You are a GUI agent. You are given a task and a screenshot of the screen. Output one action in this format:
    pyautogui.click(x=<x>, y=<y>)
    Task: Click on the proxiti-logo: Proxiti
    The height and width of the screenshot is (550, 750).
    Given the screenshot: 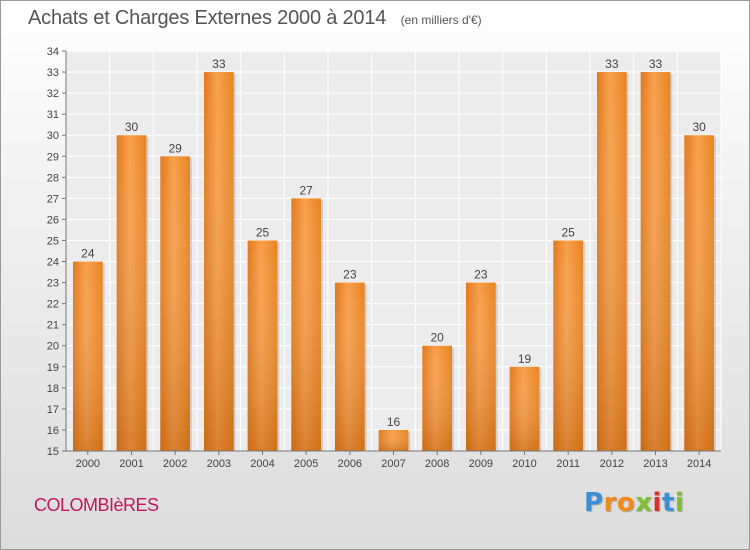 What is the action you would take?
    pyautogui.click(x=634, y=503)
    